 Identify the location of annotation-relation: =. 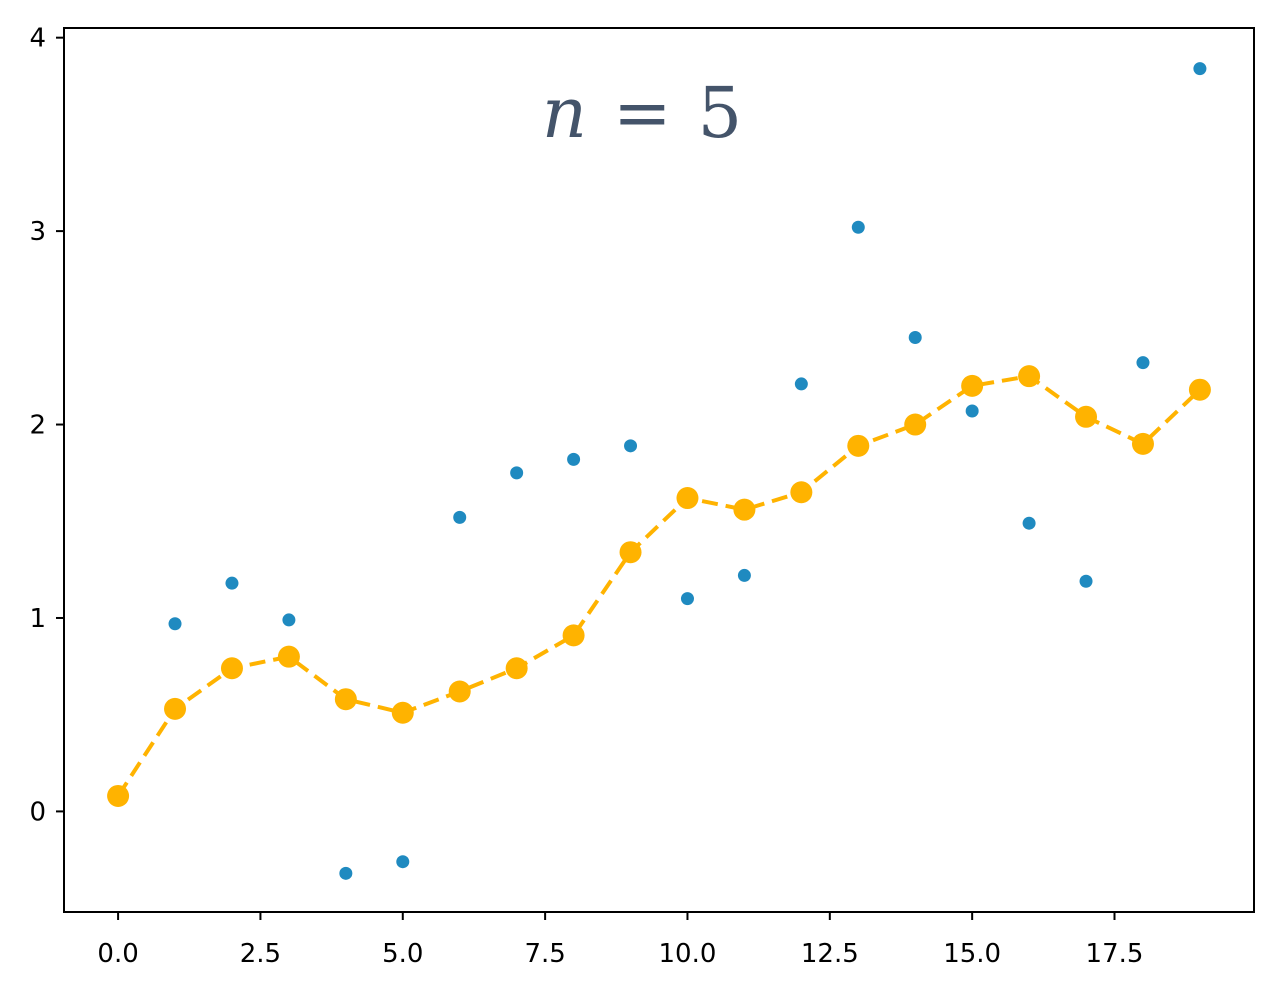
(642, 113).